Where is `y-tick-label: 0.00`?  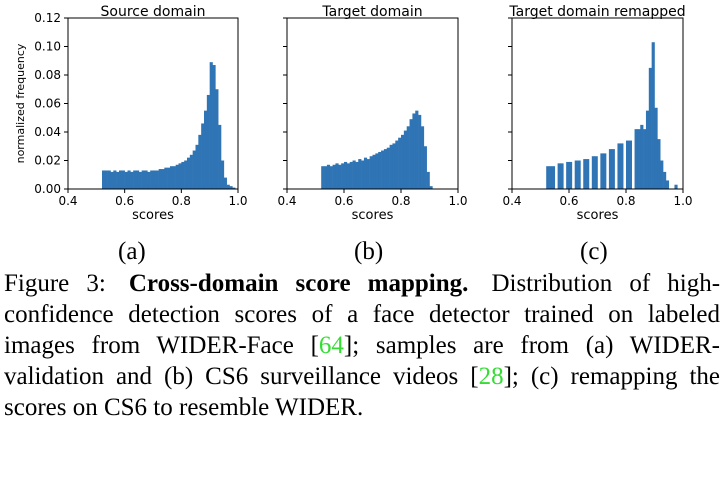 y-tick-label: 0.00 is located at coordinates (47, 189).